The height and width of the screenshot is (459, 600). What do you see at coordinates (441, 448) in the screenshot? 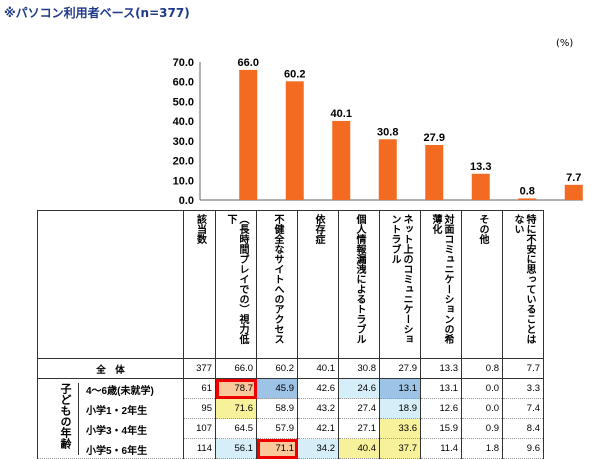
I see `table-cell: 11.4` at bounding box center [441, 448].